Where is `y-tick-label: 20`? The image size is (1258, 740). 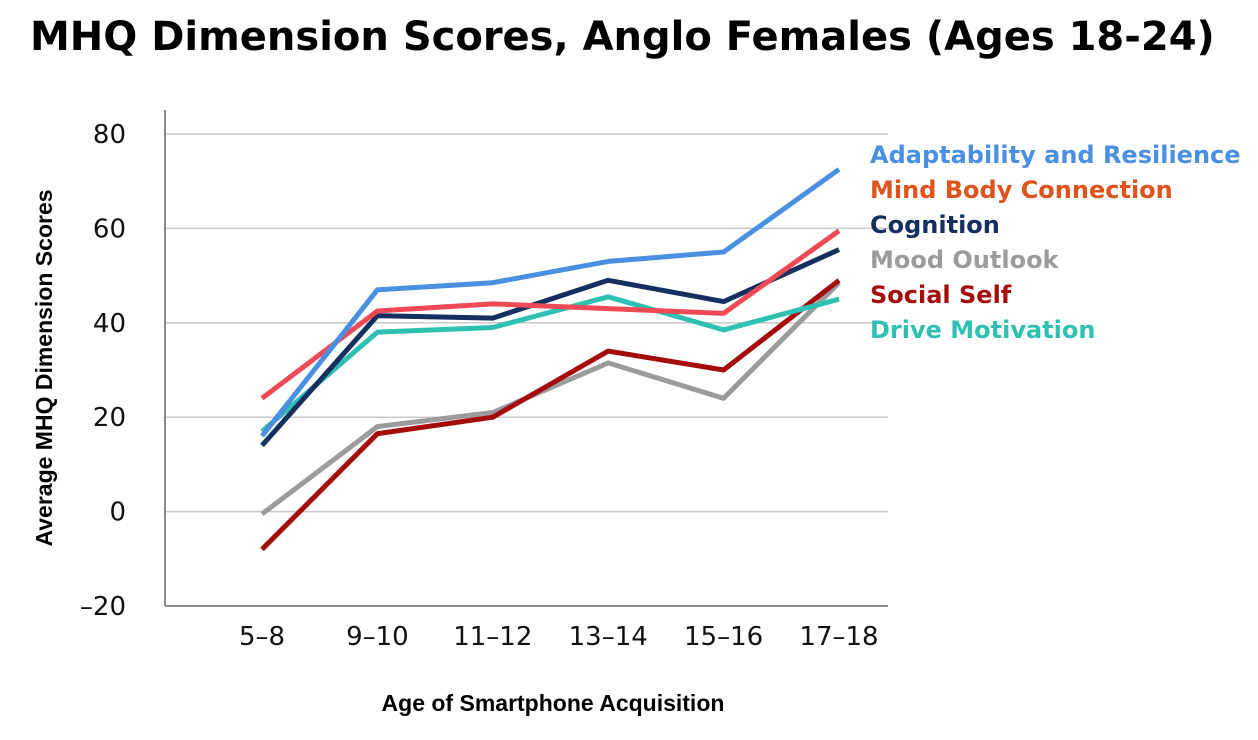
y-tick-label: 20 is located at coordinates (109, 418).